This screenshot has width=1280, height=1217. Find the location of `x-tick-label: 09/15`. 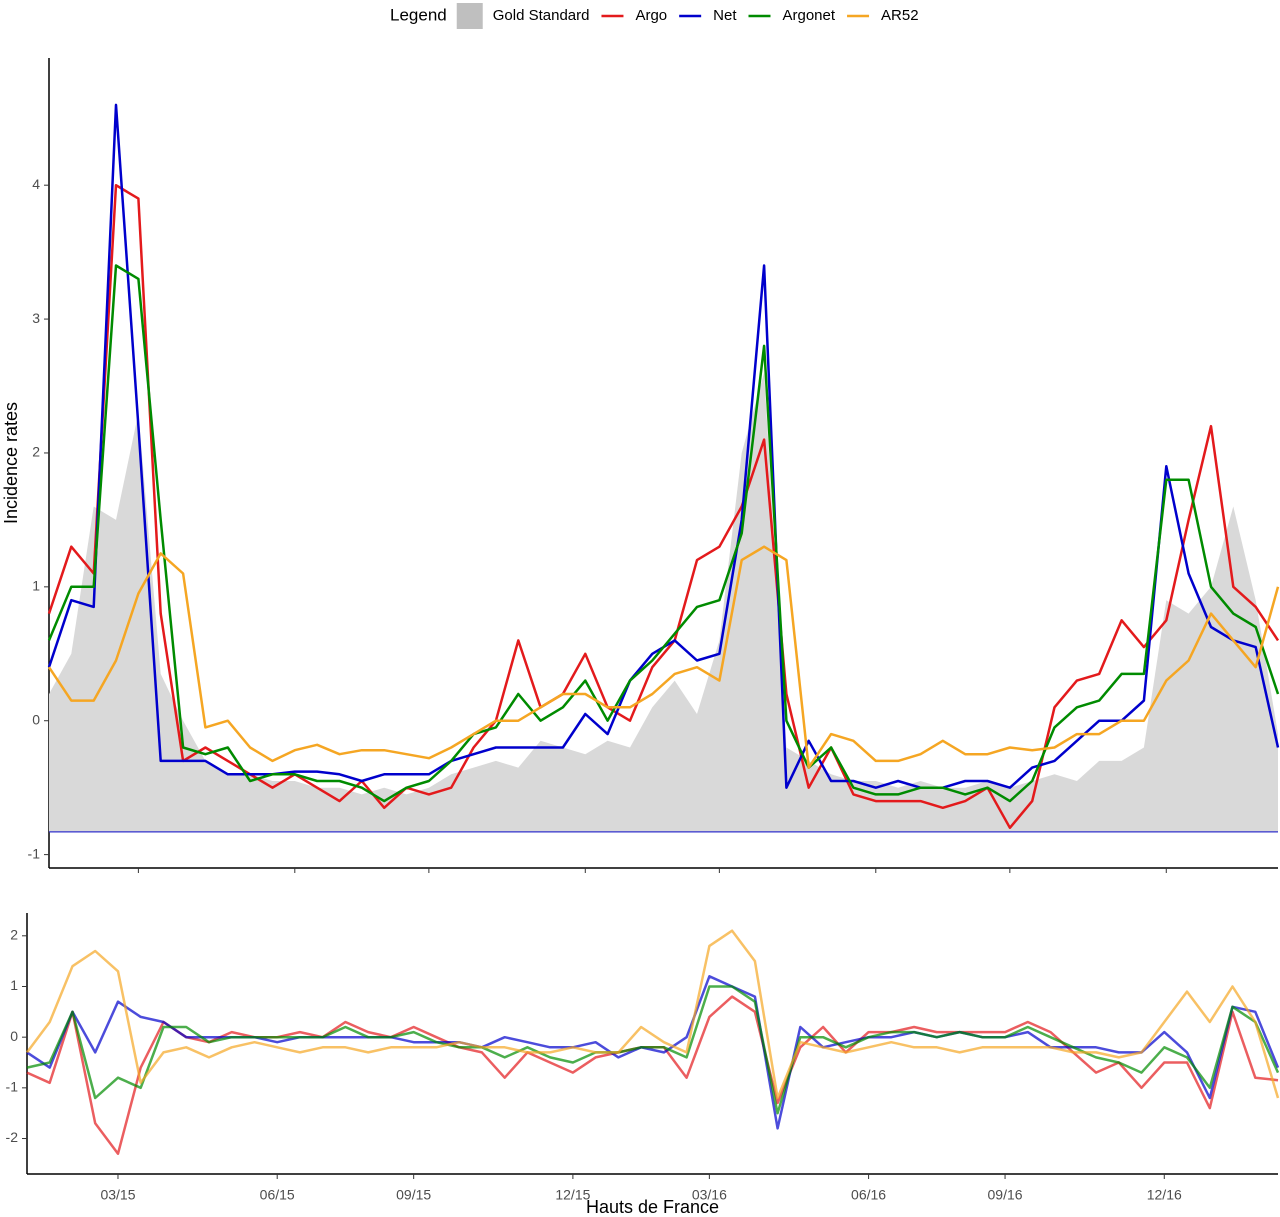

x-tick-label: 09/15 is located at coordinates (413, 1195).